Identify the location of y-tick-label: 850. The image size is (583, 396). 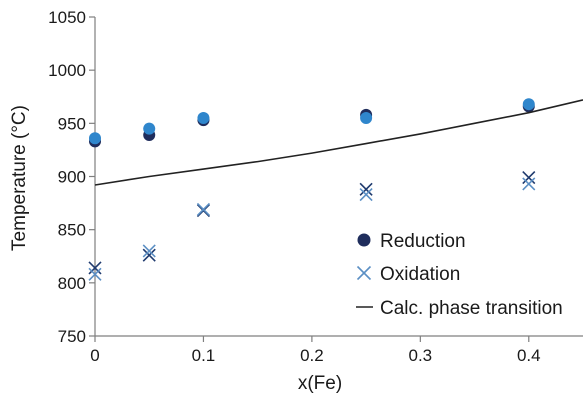
(72, 230).